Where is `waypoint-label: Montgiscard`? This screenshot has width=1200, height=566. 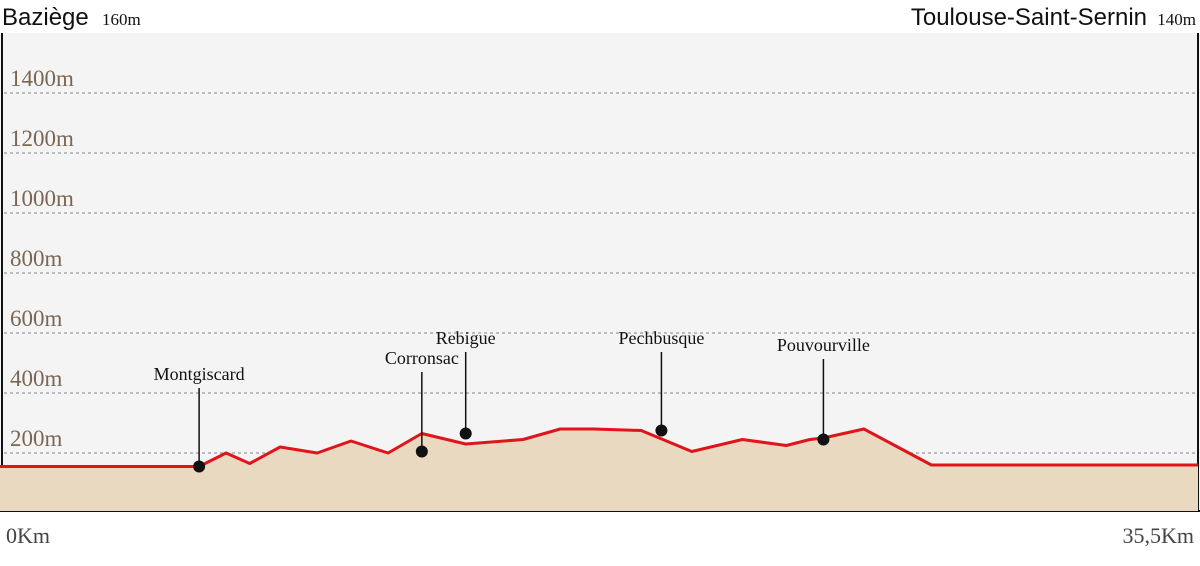 waypoint-label: Montgiscard is located at coordinates (199, 374).